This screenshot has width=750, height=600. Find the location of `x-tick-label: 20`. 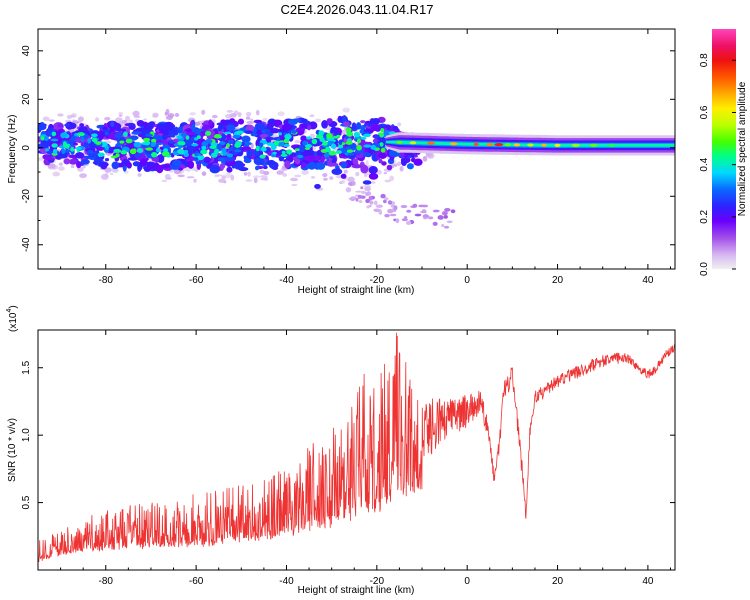

x-tick-label: 20 is located at coordinates (558, 280).